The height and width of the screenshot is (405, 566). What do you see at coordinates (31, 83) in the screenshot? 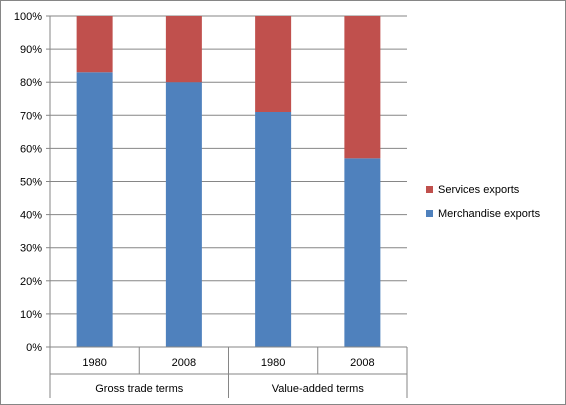
I see `y-tick-label: 80%` at bounding box center [31, 83].